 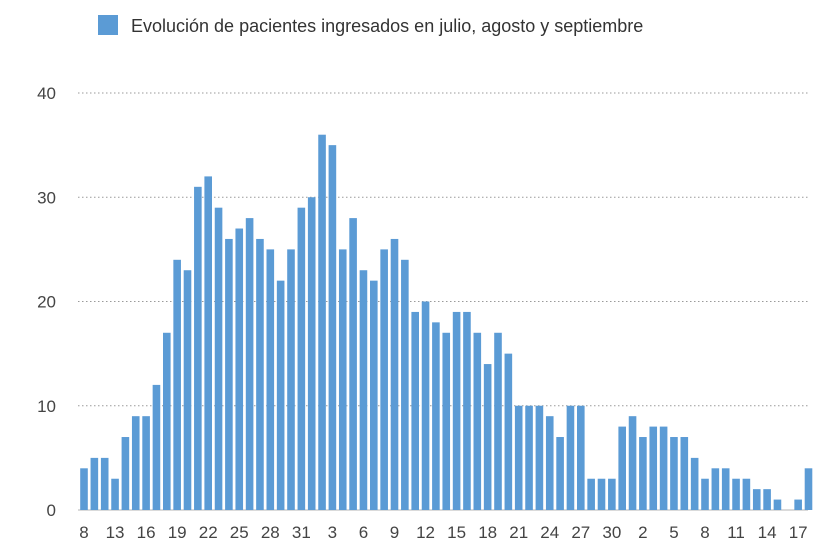 What do you see at coordinates (46, 93) in the screenshot?
I see `y-tick-label: 40` at bounding box center [46, 93].